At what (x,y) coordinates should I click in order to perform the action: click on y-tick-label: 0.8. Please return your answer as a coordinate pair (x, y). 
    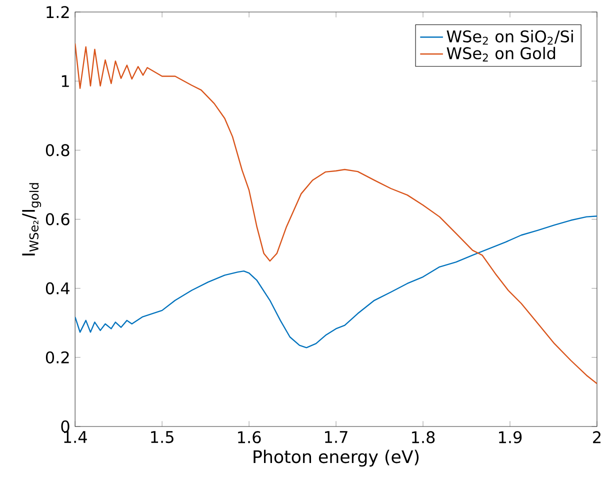
    Looking at the image, I should click on (58, 150).